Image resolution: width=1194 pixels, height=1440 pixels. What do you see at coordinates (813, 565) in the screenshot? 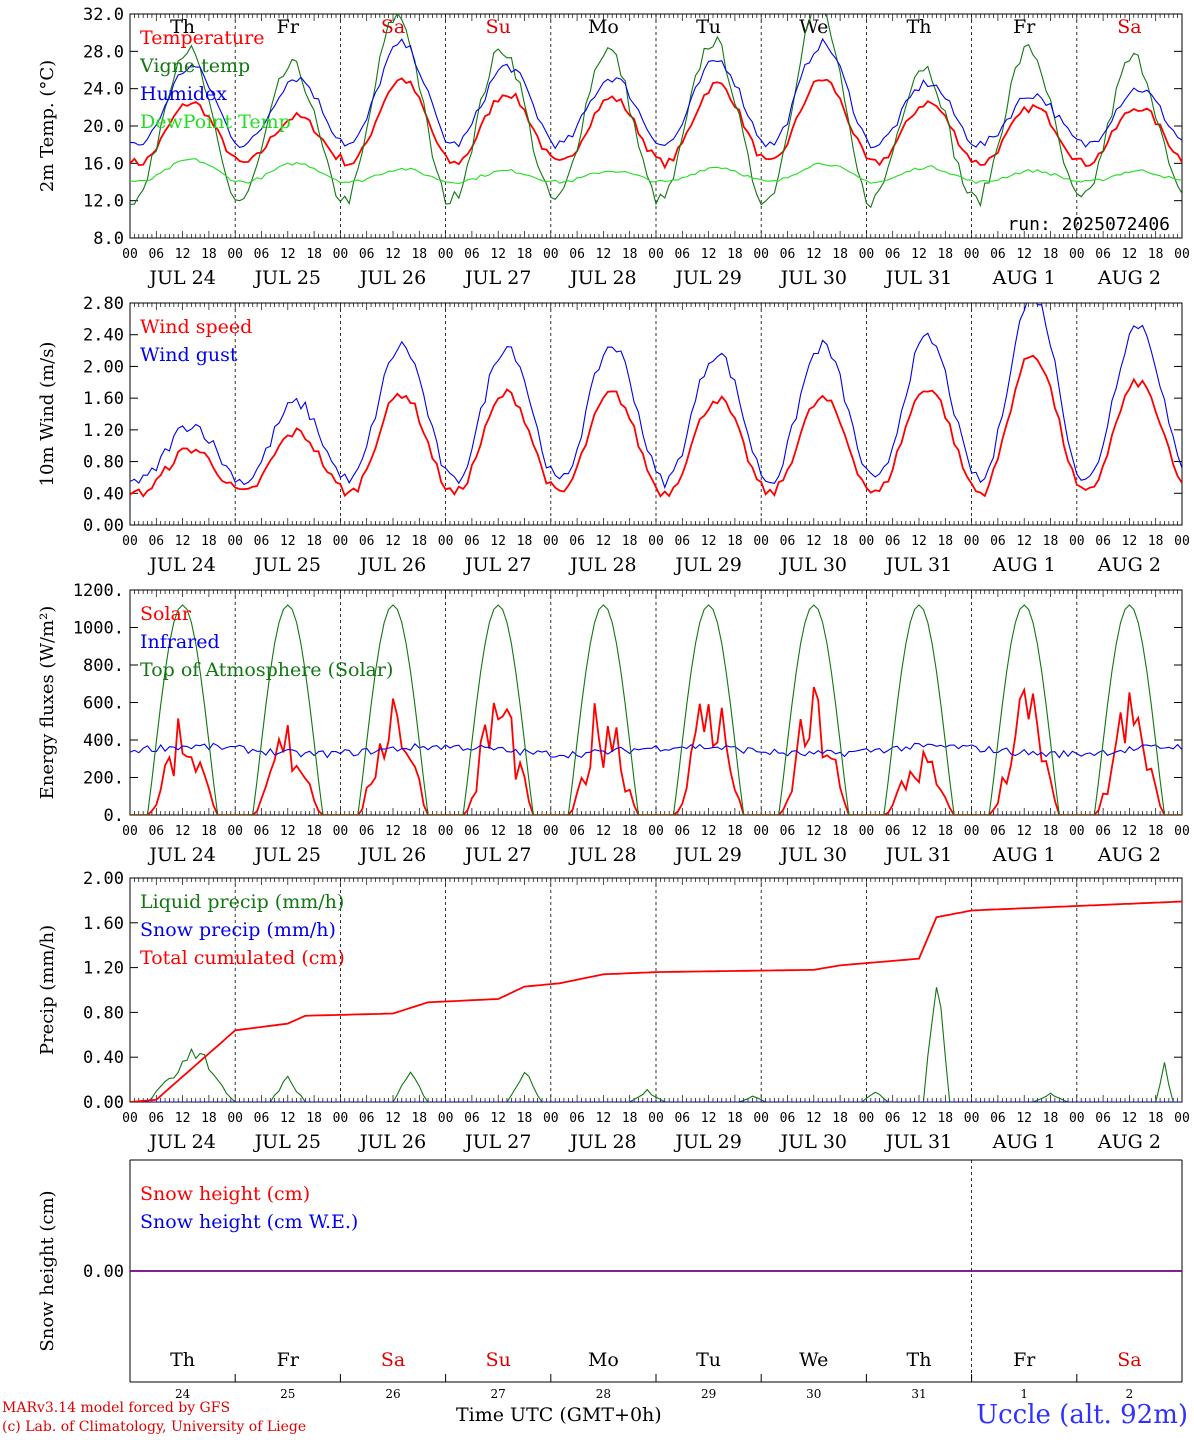
I see `date-label: JUL 30` at bounding box center [813, 565].